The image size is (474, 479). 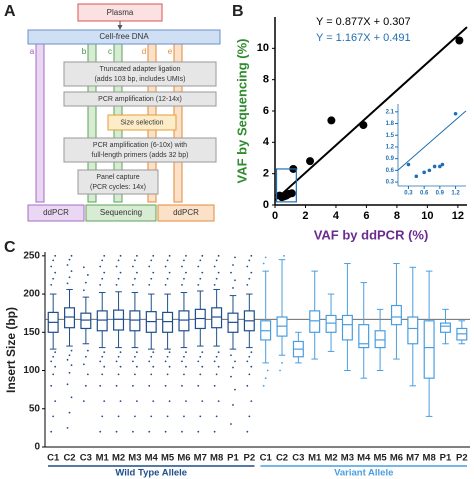 I want to click on x-tick-label: 0.9, so click(x=440, y=194).